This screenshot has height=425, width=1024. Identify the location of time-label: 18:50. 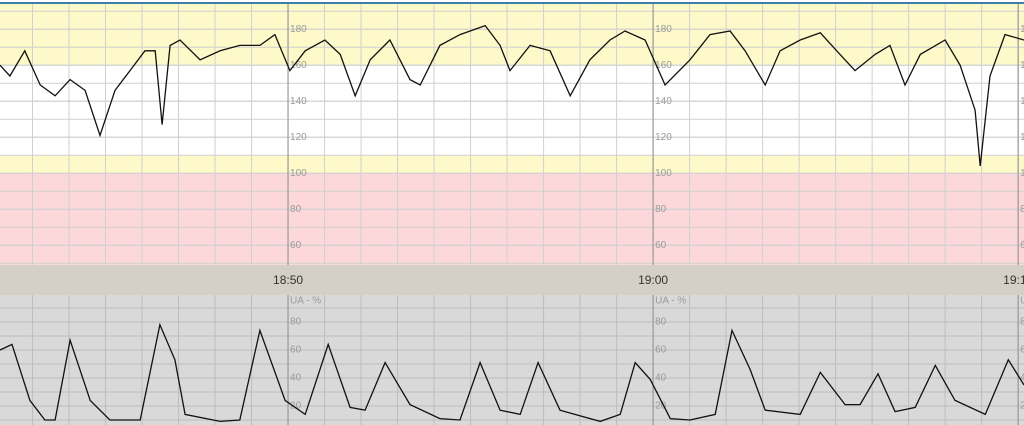
(288, 280).